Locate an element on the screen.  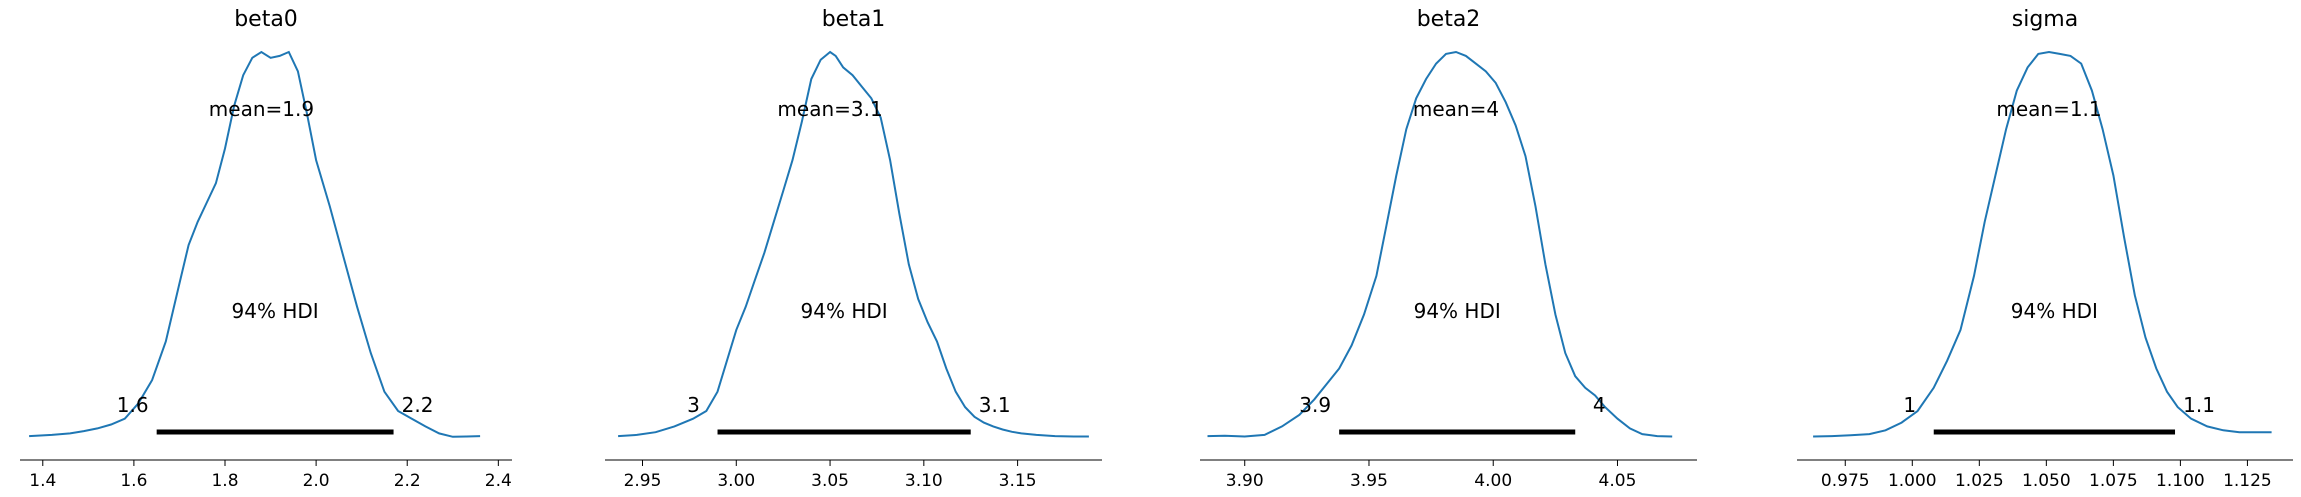
x-tick-label: 2.95 is located at coordinates (643, 481).